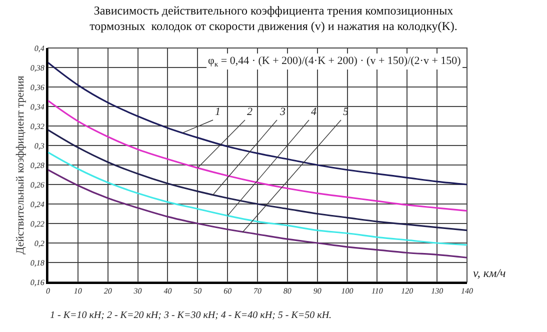 The image size is (547, 332). I want to click on y-tick-label: 0,34, so click(37, 107).